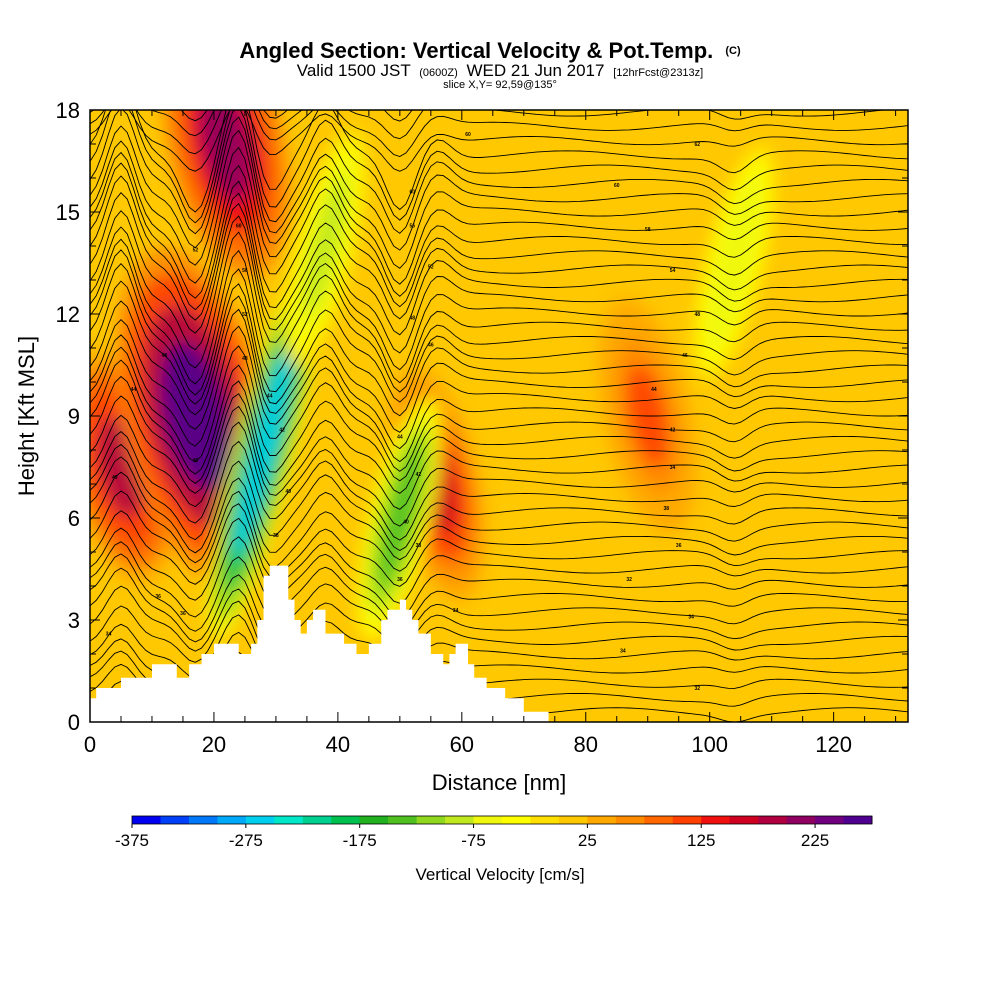 The height and width of the screenshot is (1000, 1000). I want to click on contour-label-15: 38, so click(276, 536).